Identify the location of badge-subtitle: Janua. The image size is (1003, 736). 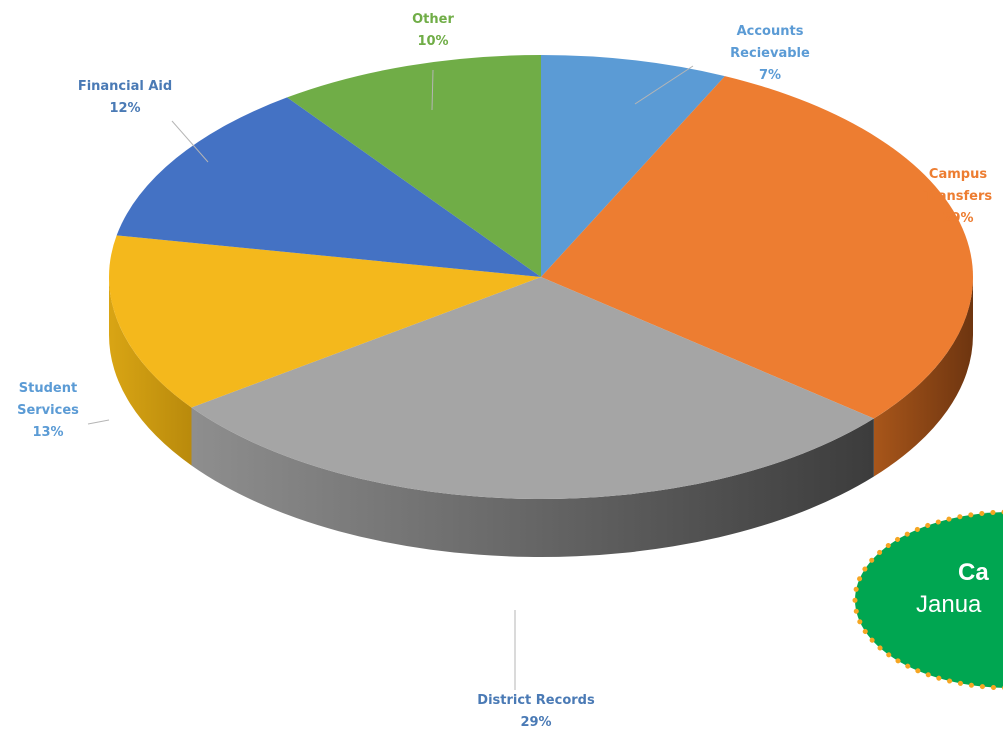
(949, 604).